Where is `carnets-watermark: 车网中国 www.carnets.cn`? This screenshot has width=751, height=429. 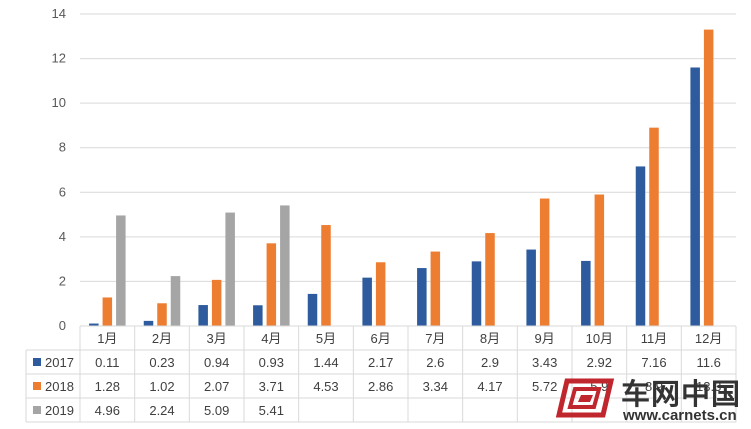
carnets-watermark: 车网中国 www.carnets.cn is located at coordinates (650, 398).